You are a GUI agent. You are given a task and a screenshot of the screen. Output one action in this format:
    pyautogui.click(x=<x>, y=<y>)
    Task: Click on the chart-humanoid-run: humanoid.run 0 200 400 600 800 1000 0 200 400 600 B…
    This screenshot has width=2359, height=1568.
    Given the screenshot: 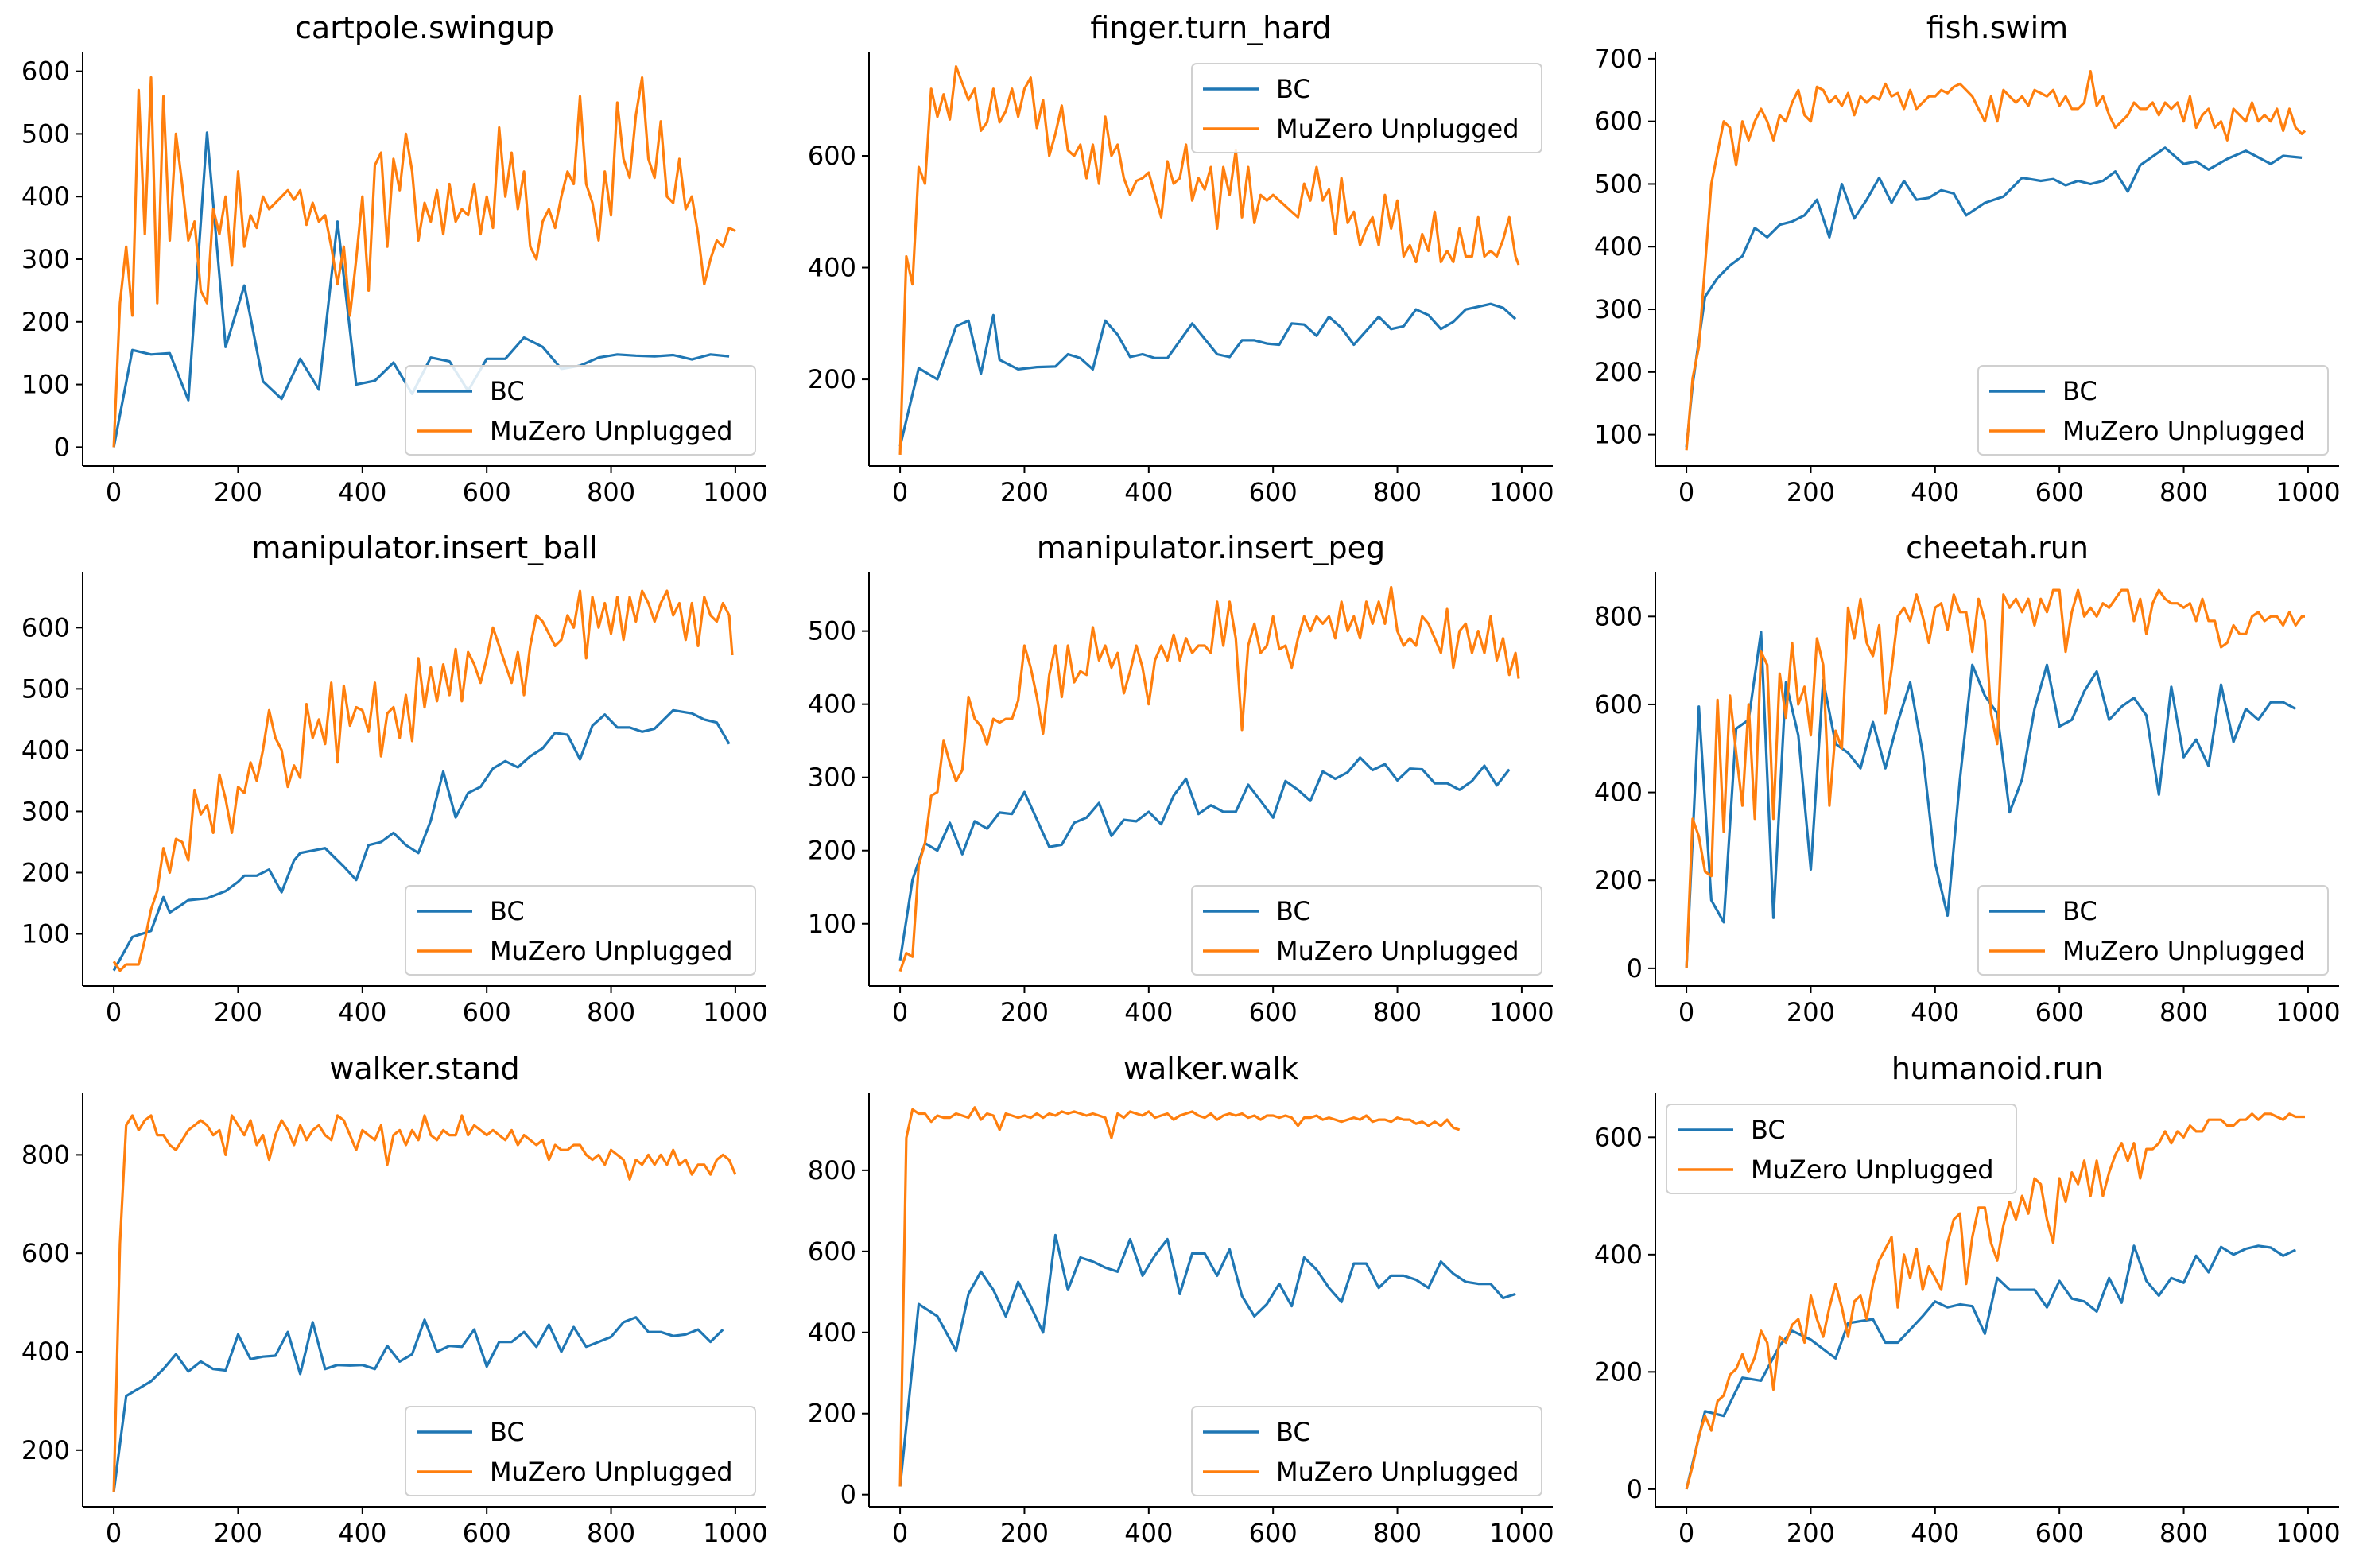 What is the action you would take?
    pyautogui.click(x=1967, y=1299)
    